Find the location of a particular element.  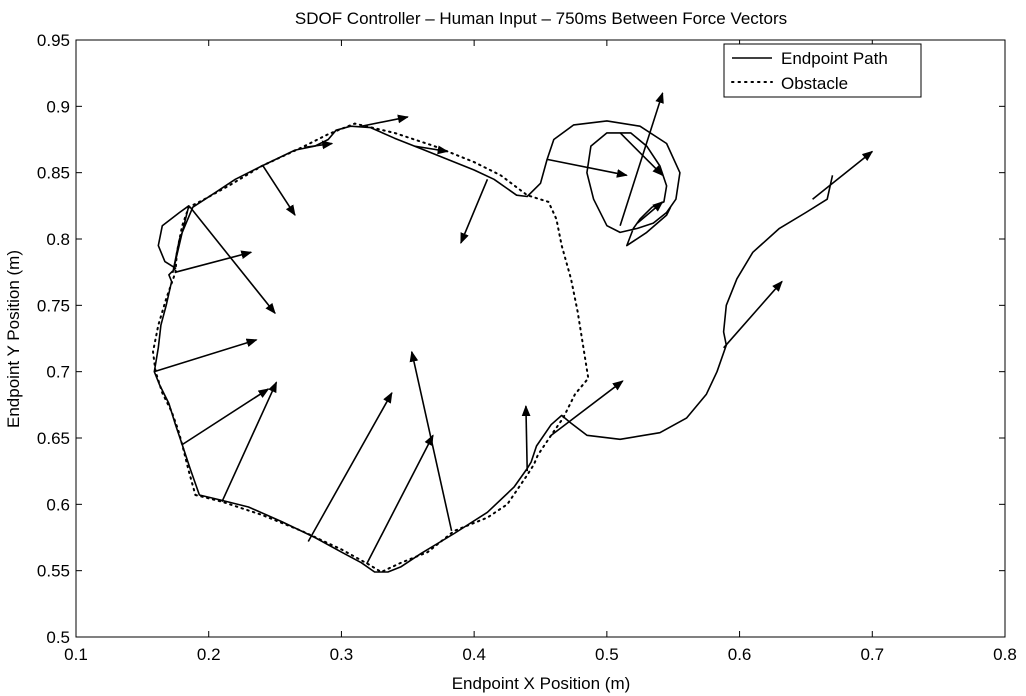

x-tick-label: 0.8 is located at coordinates (1005, 654).